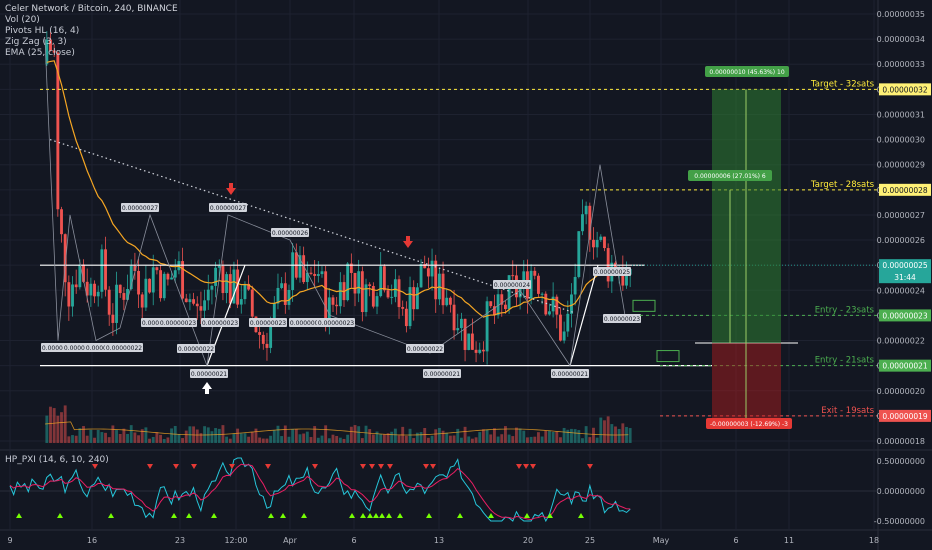 This screenshot has height=550, width=932. Describe the element at coordinates (789, 540) in the screenshot. I see `x-tick-label: 11` at that location.